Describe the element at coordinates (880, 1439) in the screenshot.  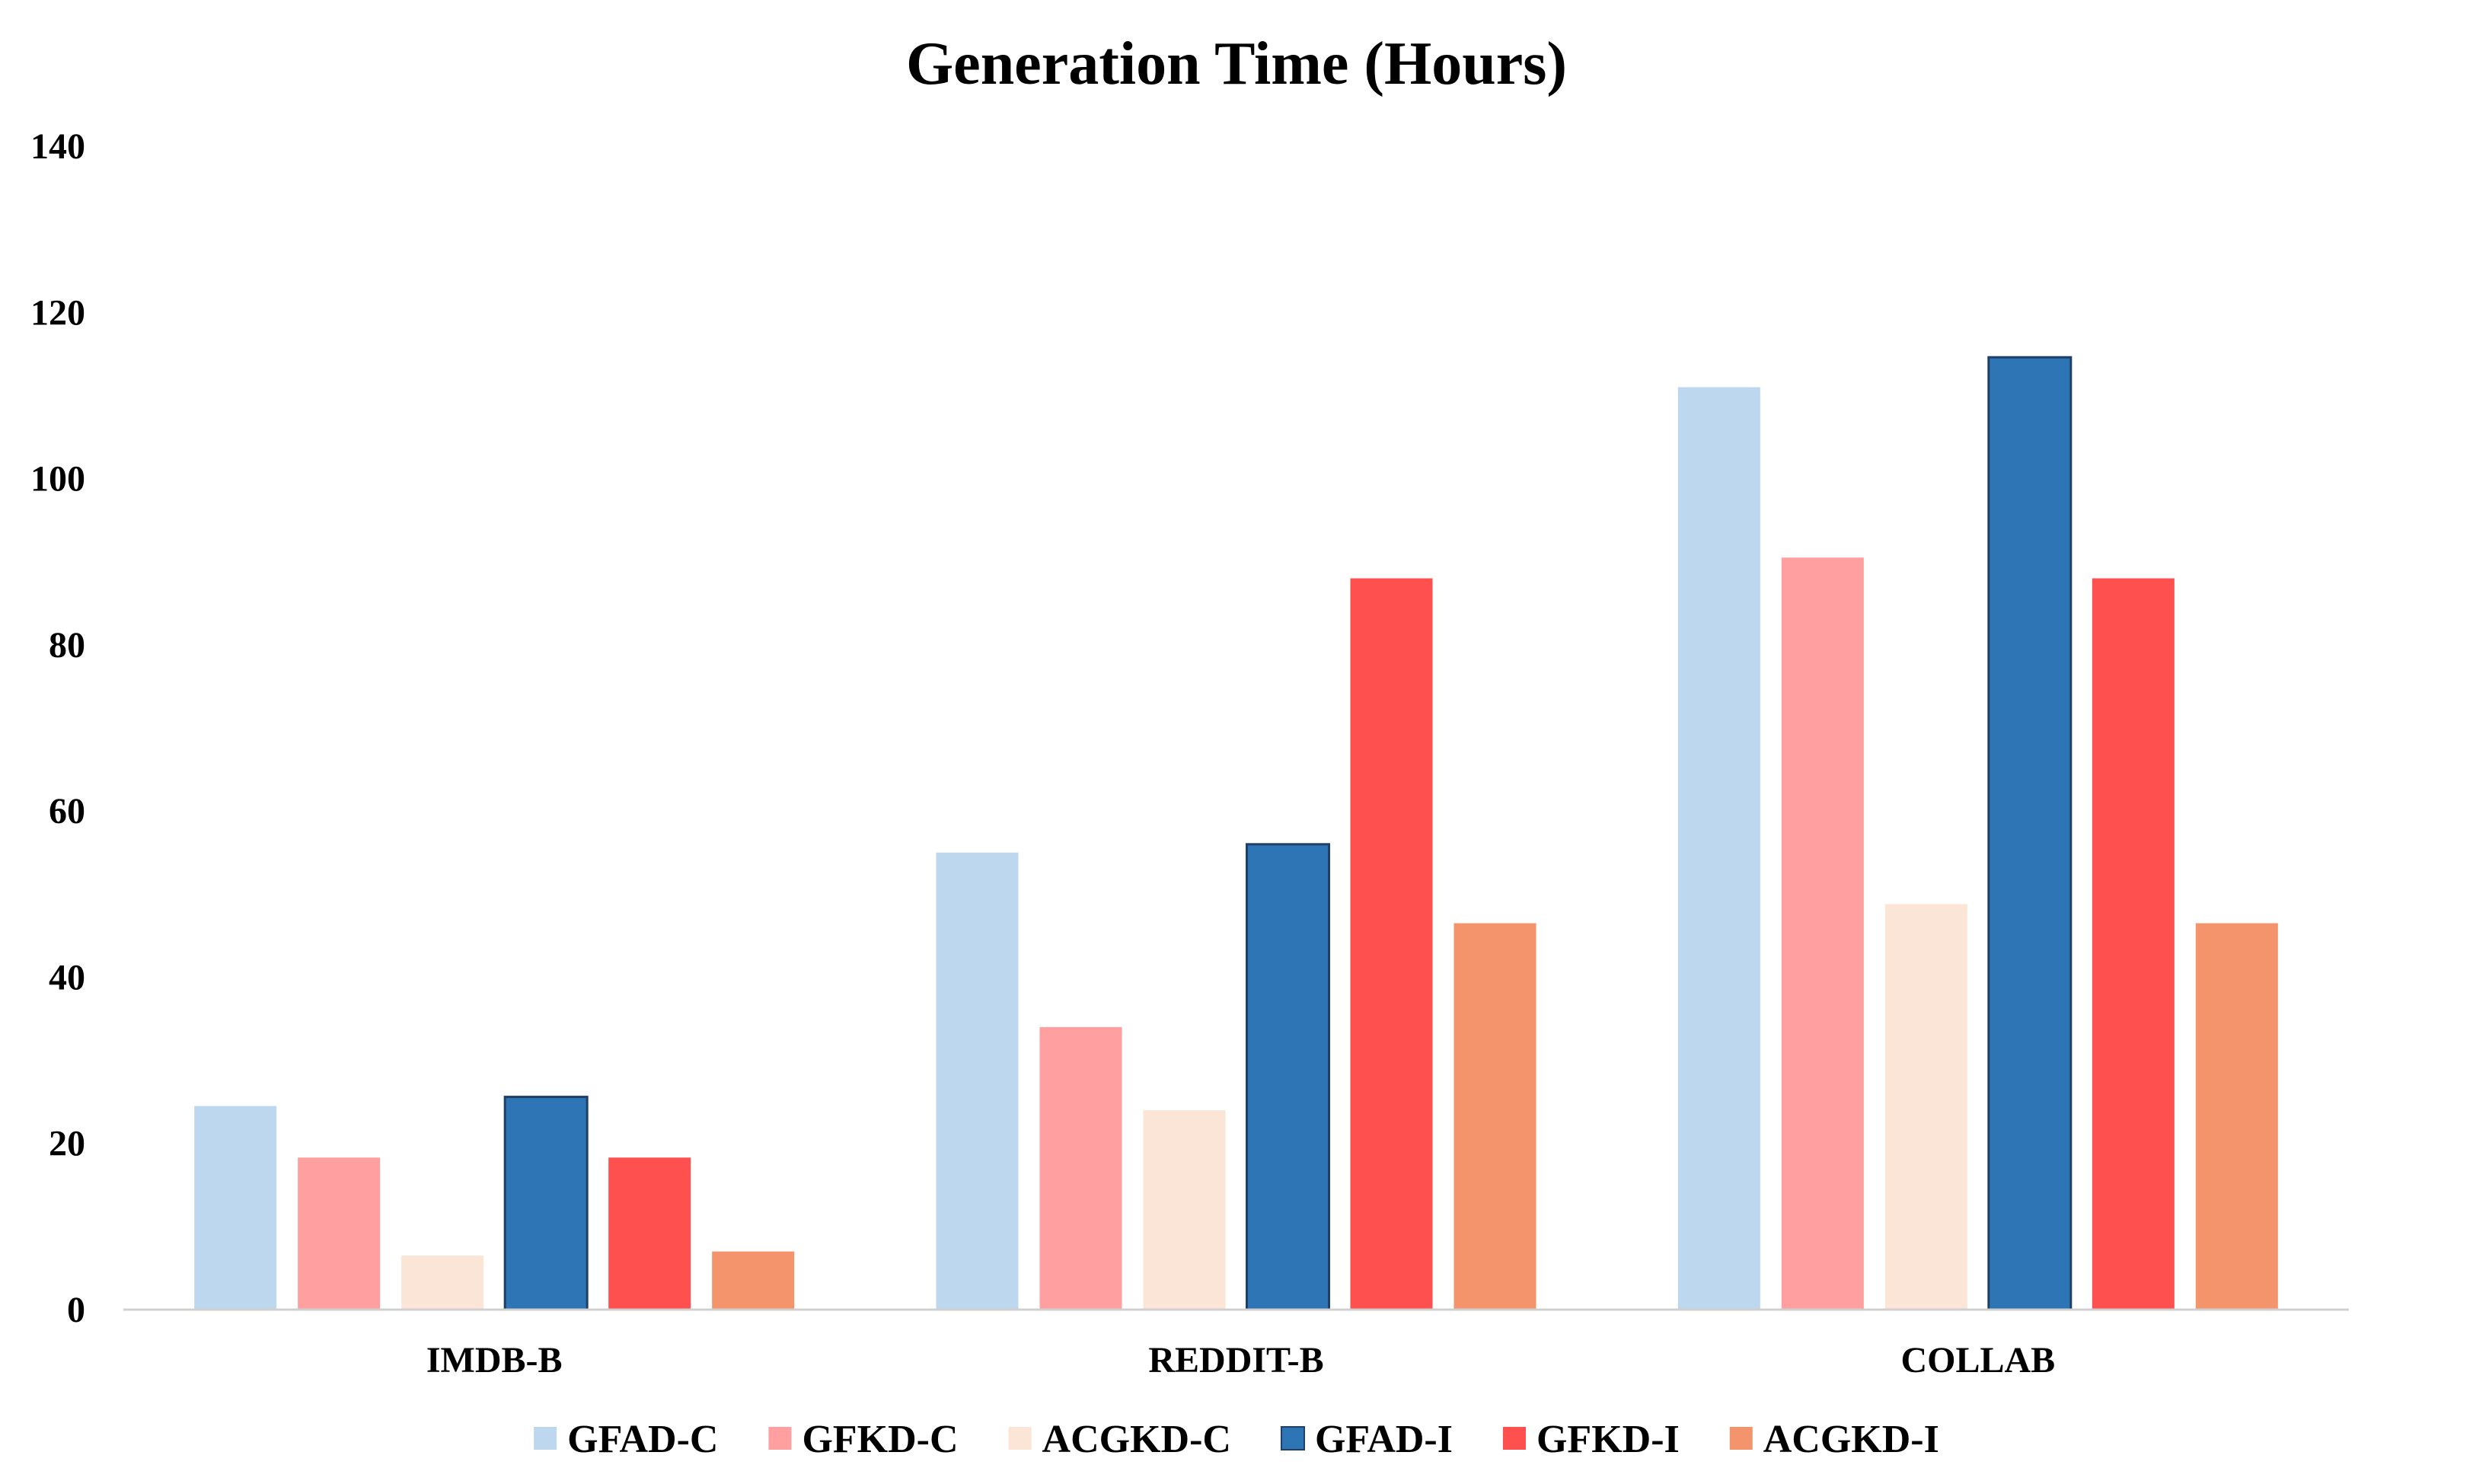
I see `legend-label: GFKD-C` at that location.